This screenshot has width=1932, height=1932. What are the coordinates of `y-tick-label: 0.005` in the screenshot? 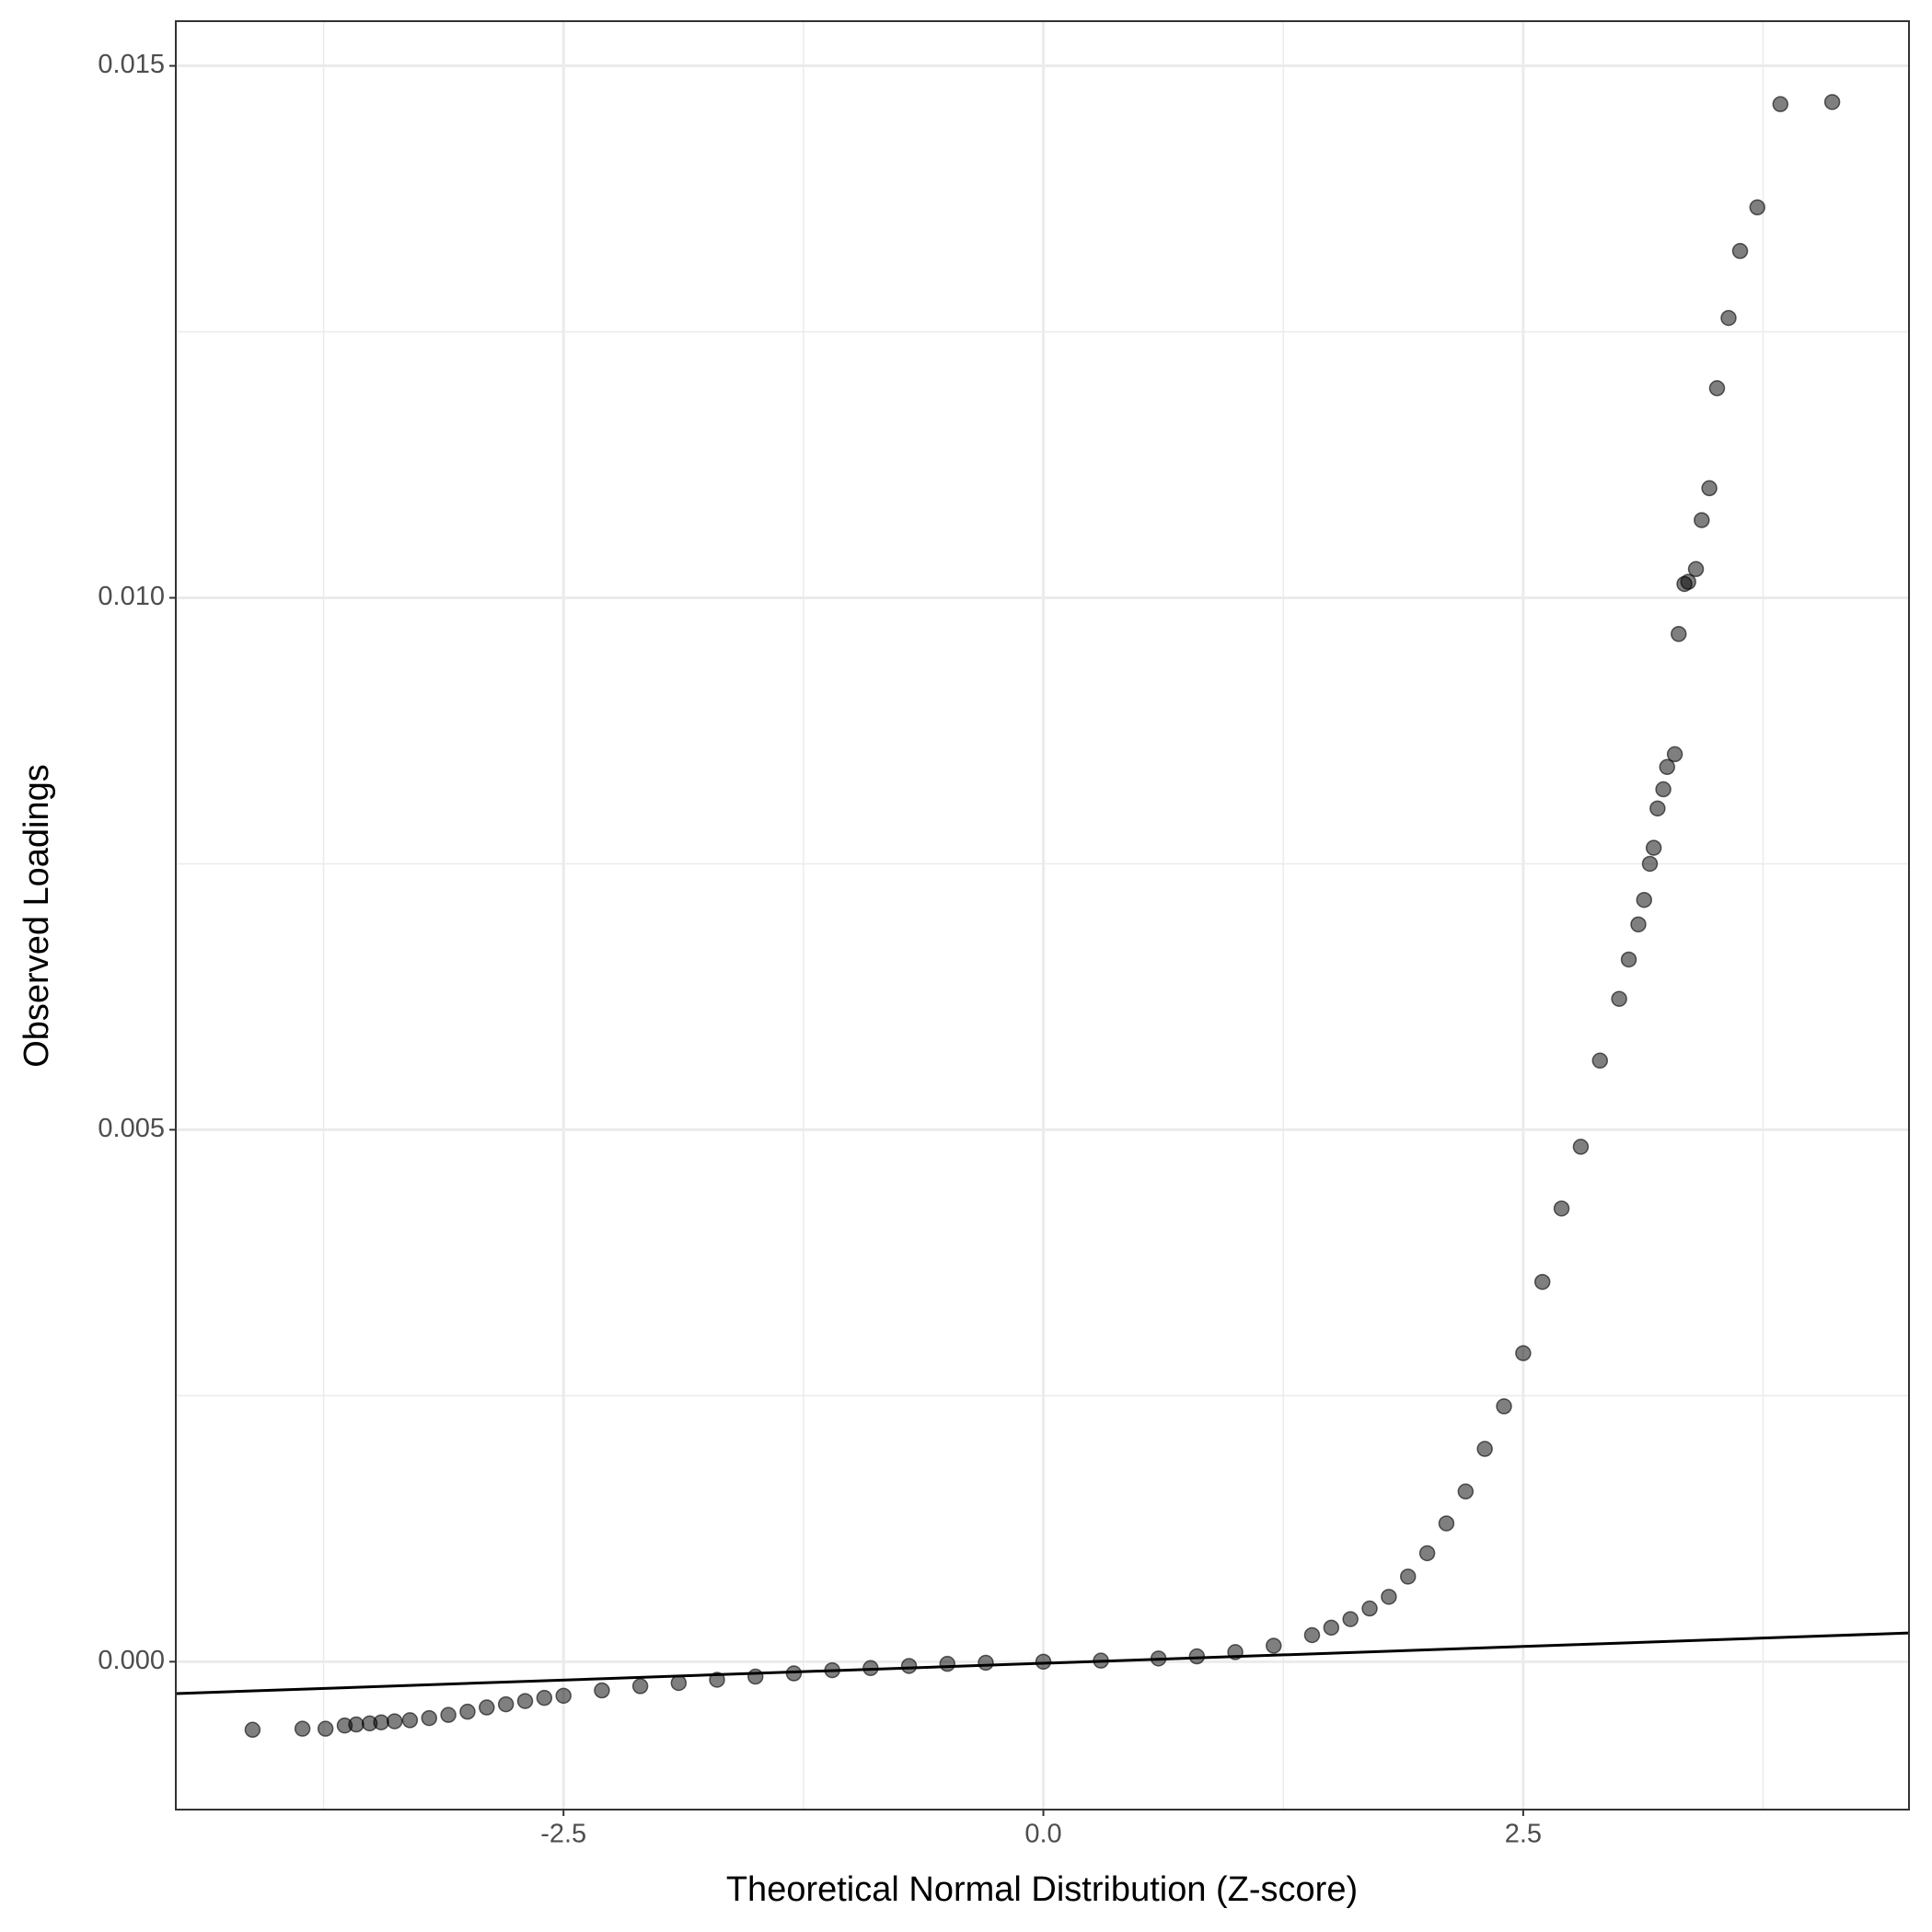 It's located at (132, 1129).